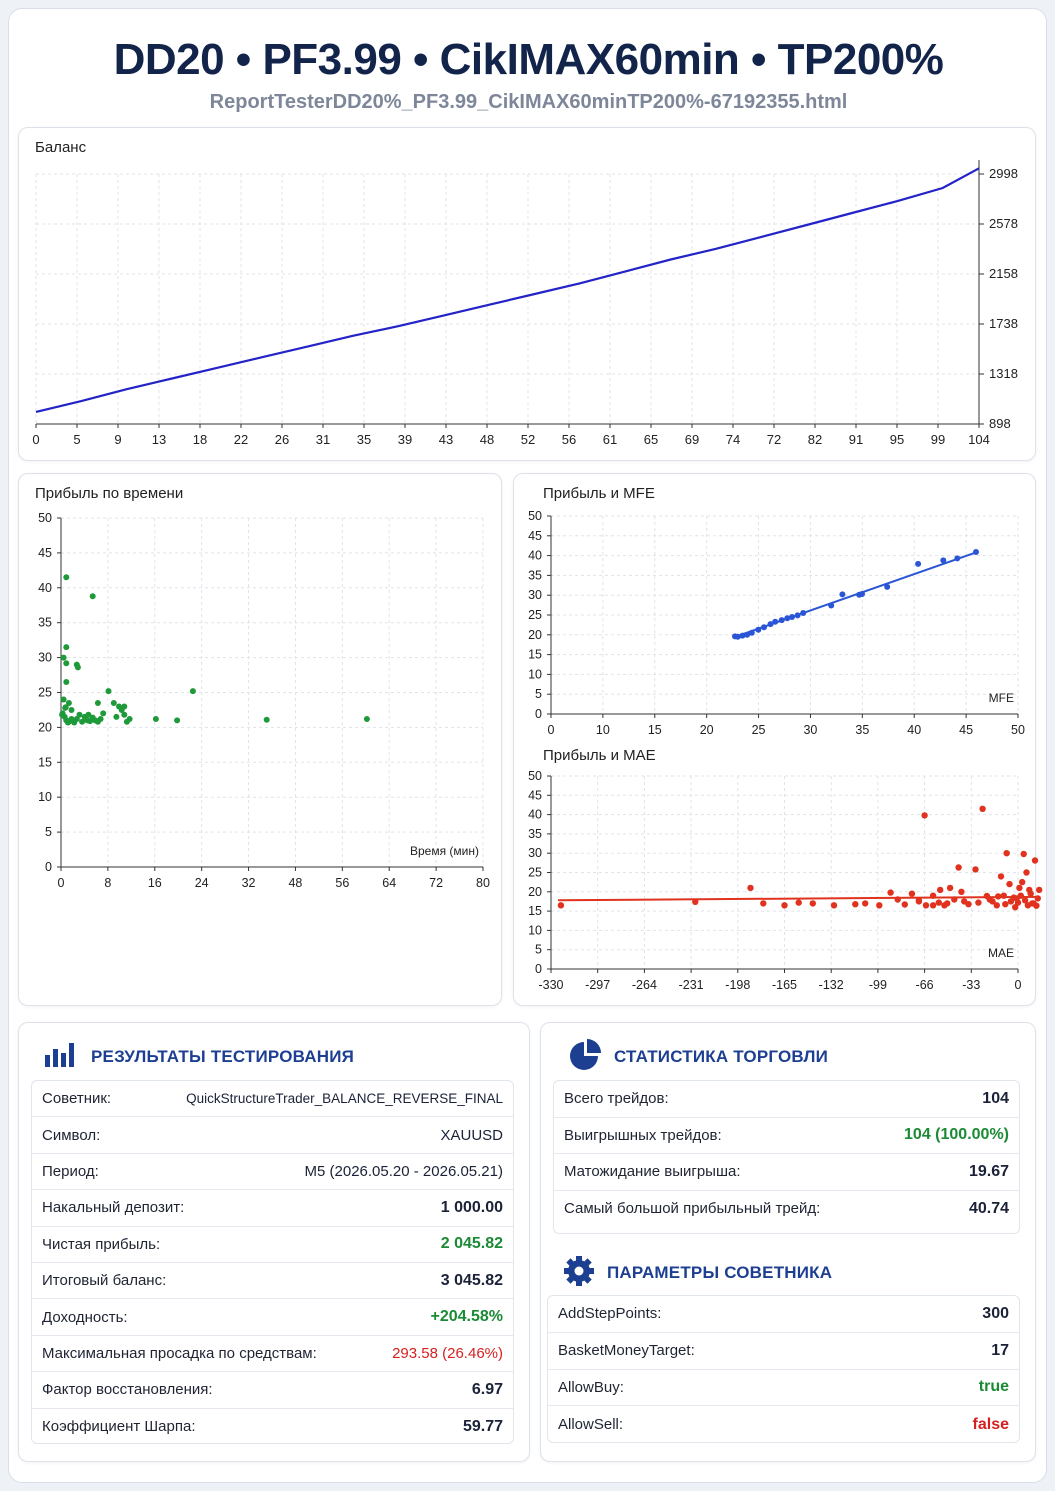 This screenshot has height=1491, width=1055. I want to click on x-tick-label: 35, so click(364, 439).